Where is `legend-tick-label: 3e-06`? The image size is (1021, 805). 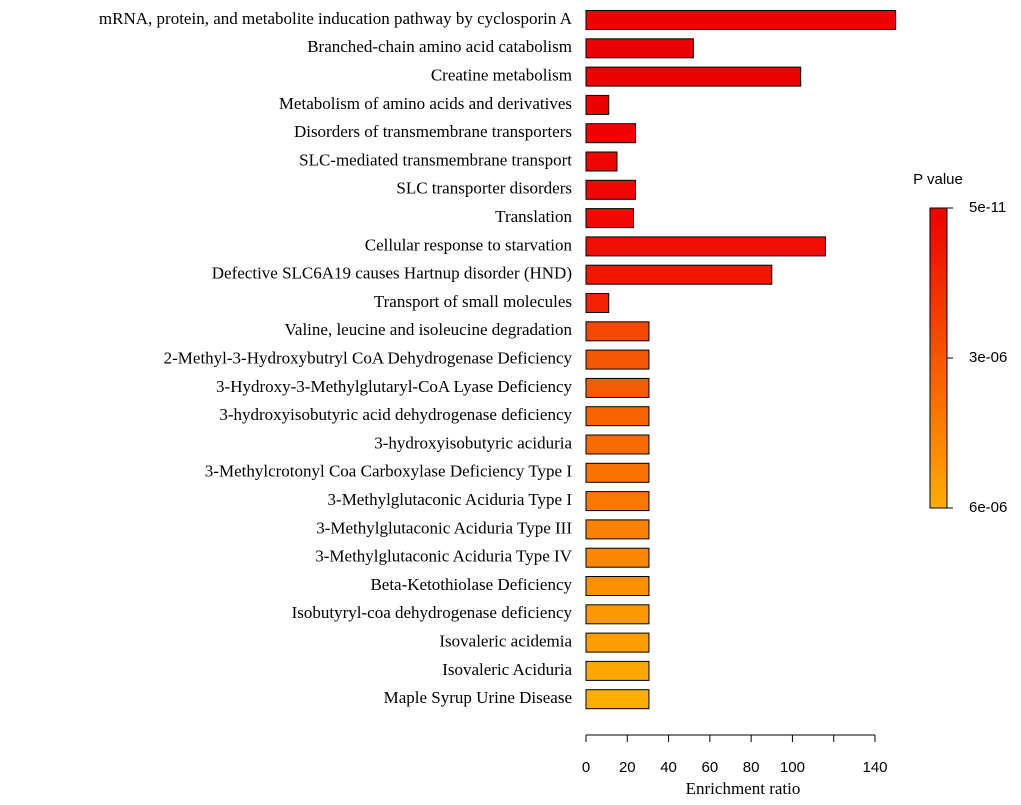 legend-tick-label: 3e-06 is located at coordinates (988, 357).